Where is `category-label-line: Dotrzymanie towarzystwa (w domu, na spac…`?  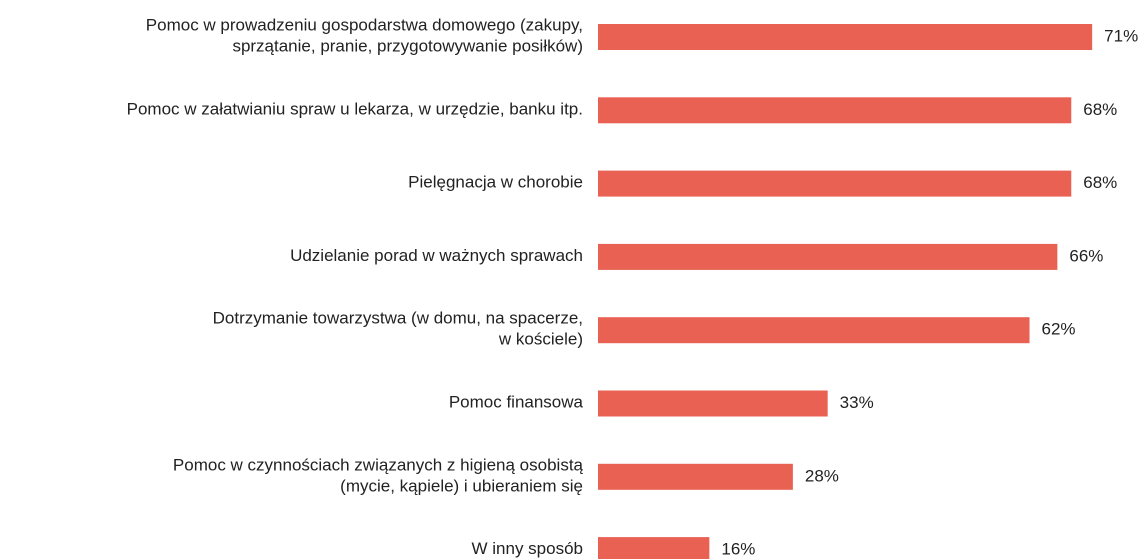
category-label-line: Dotrzymanie towarzystwa (w domu, na spac… is located at coordinates (398, 318).